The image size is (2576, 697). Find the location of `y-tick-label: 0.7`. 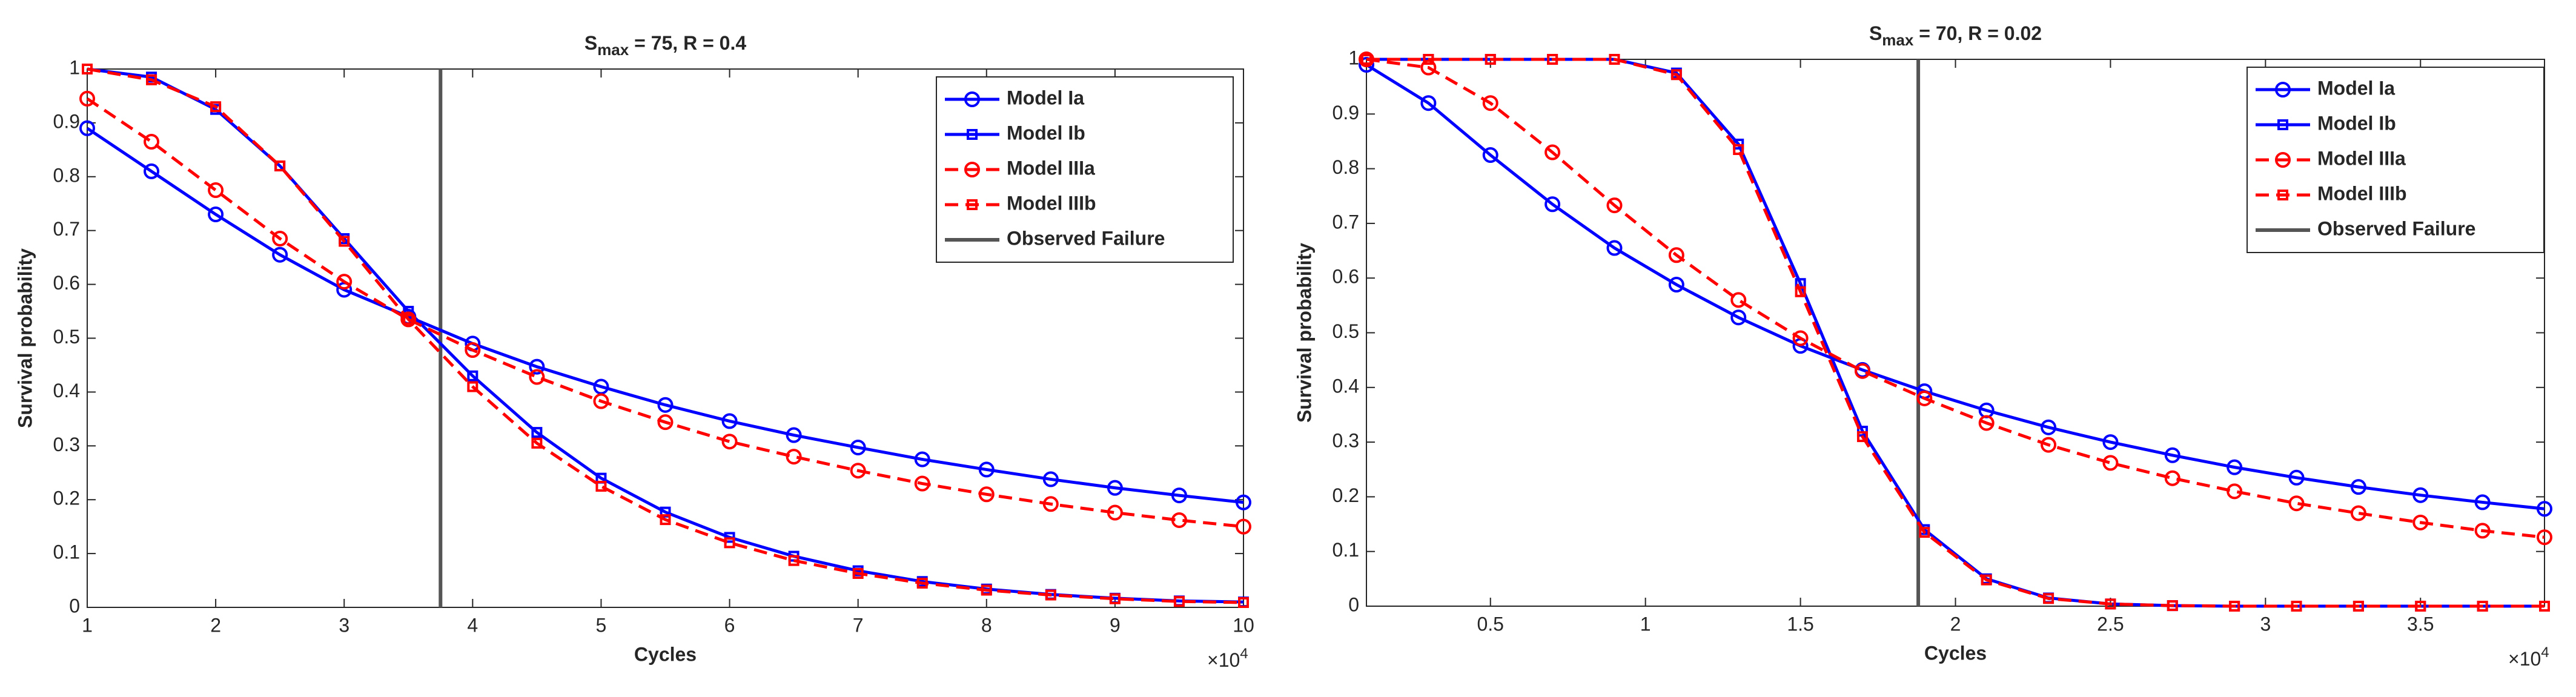

y-tick-label: 0.7 is located at coordinates (66, 229).